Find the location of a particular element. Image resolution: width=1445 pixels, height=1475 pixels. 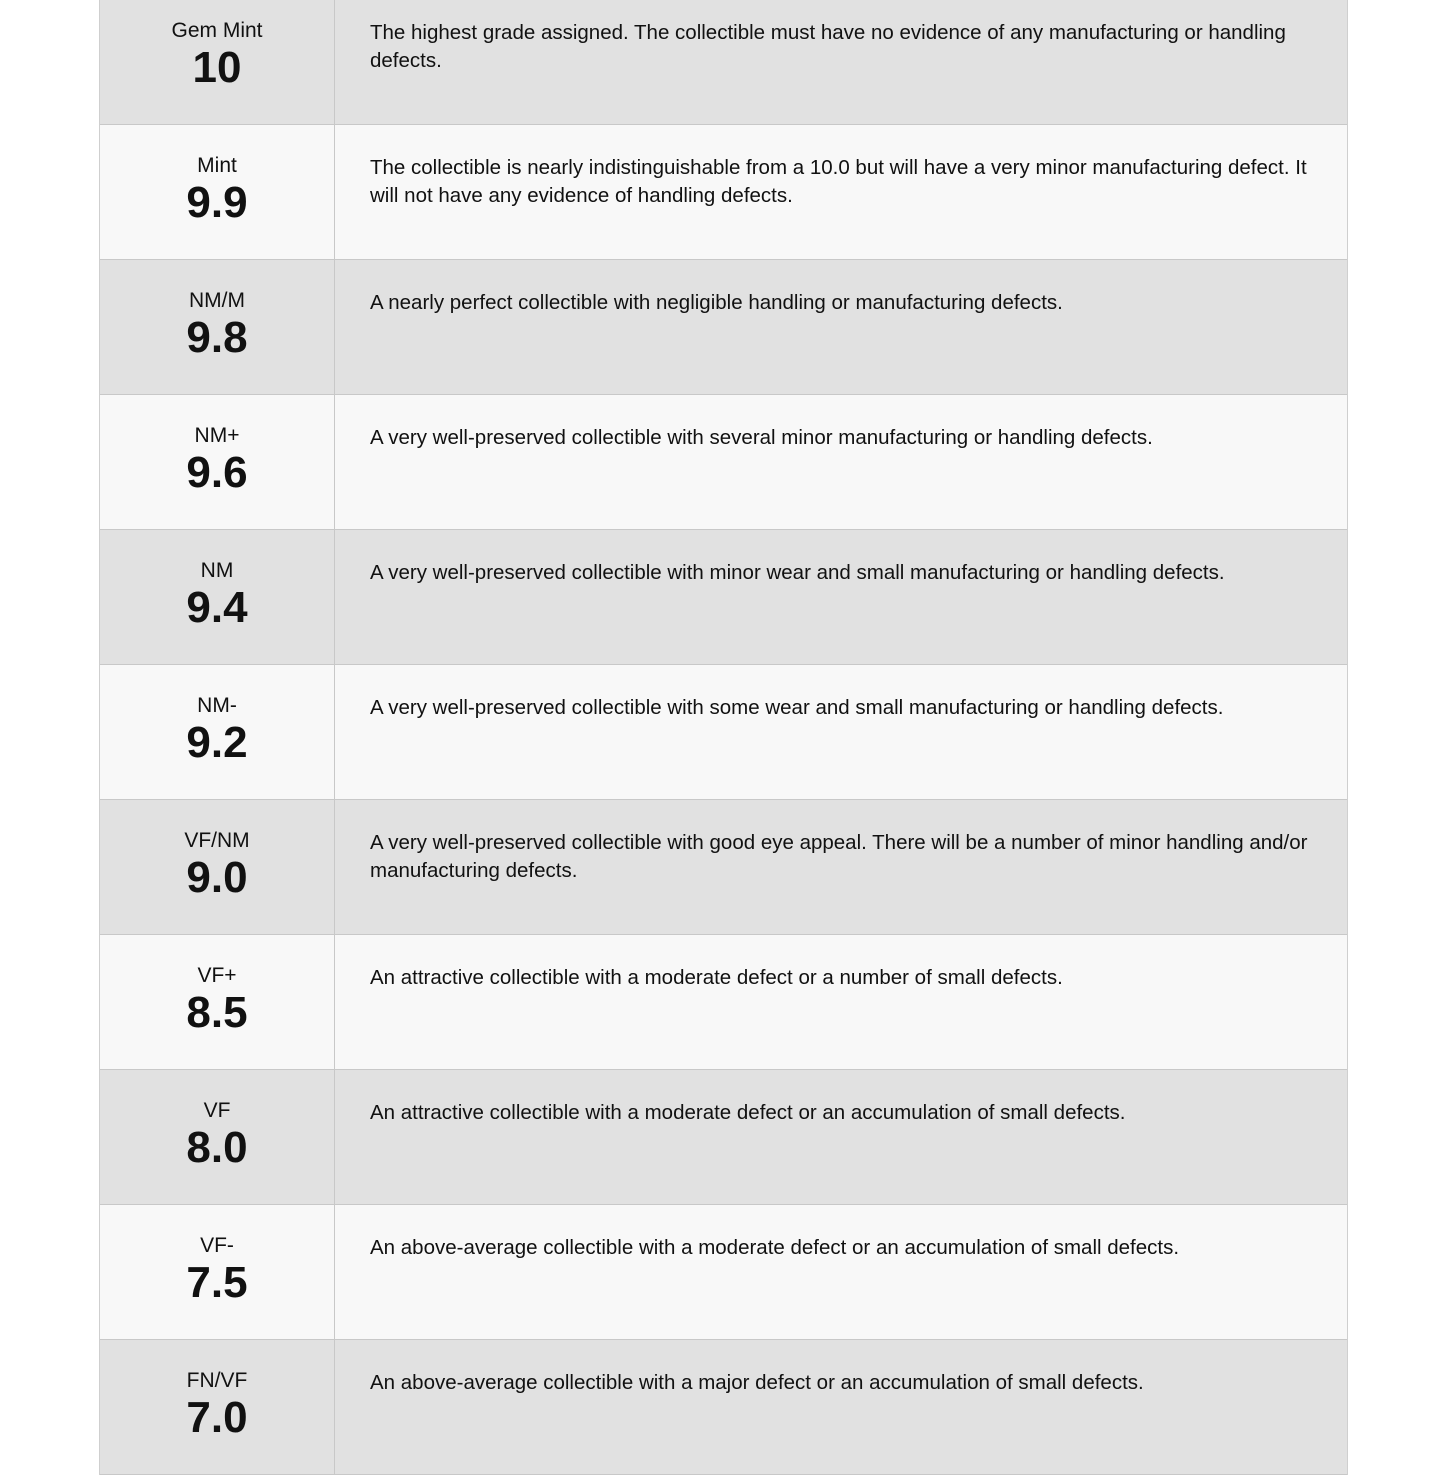

grade-label: VF is located at coordinates (217, 1110).